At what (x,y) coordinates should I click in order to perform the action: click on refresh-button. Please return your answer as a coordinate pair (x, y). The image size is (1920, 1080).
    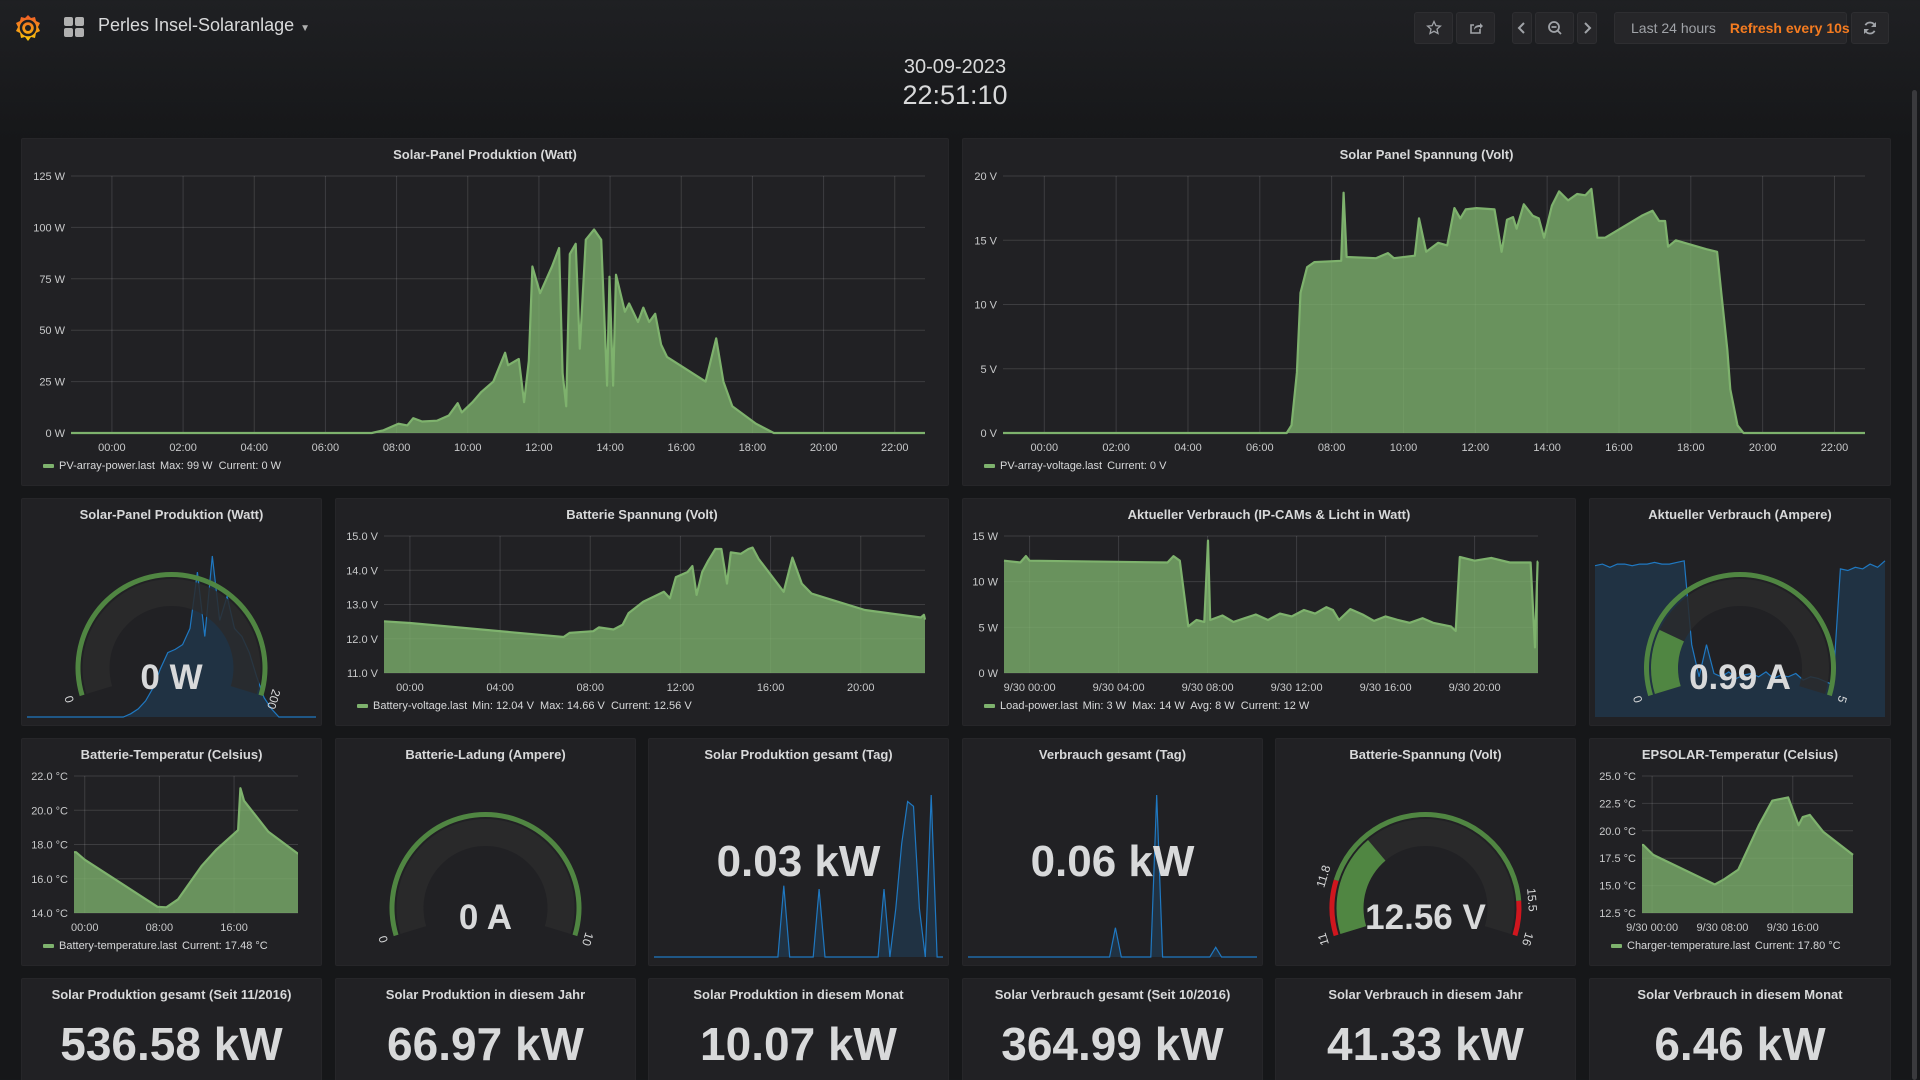
    Looking at the image, I should click on (1870, 28).